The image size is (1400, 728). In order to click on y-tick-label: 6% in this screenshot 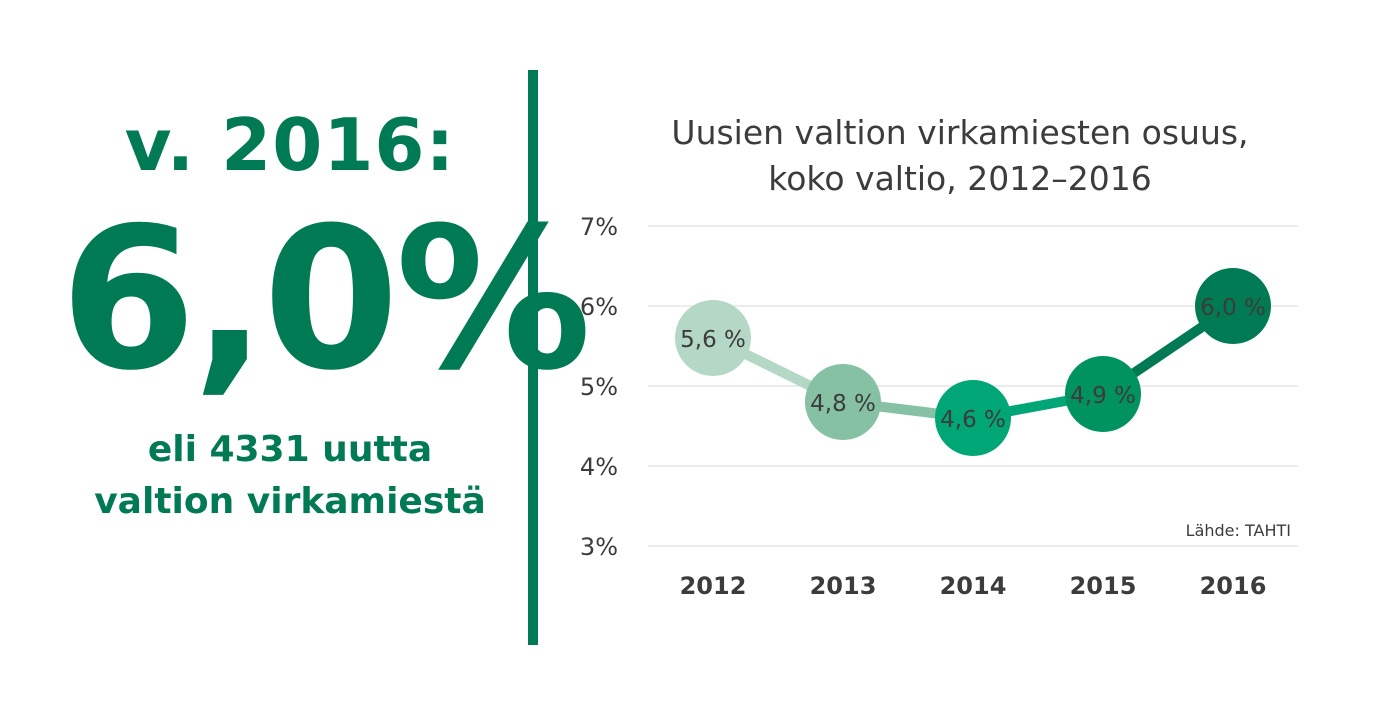, I will do `click(599, 307)`.